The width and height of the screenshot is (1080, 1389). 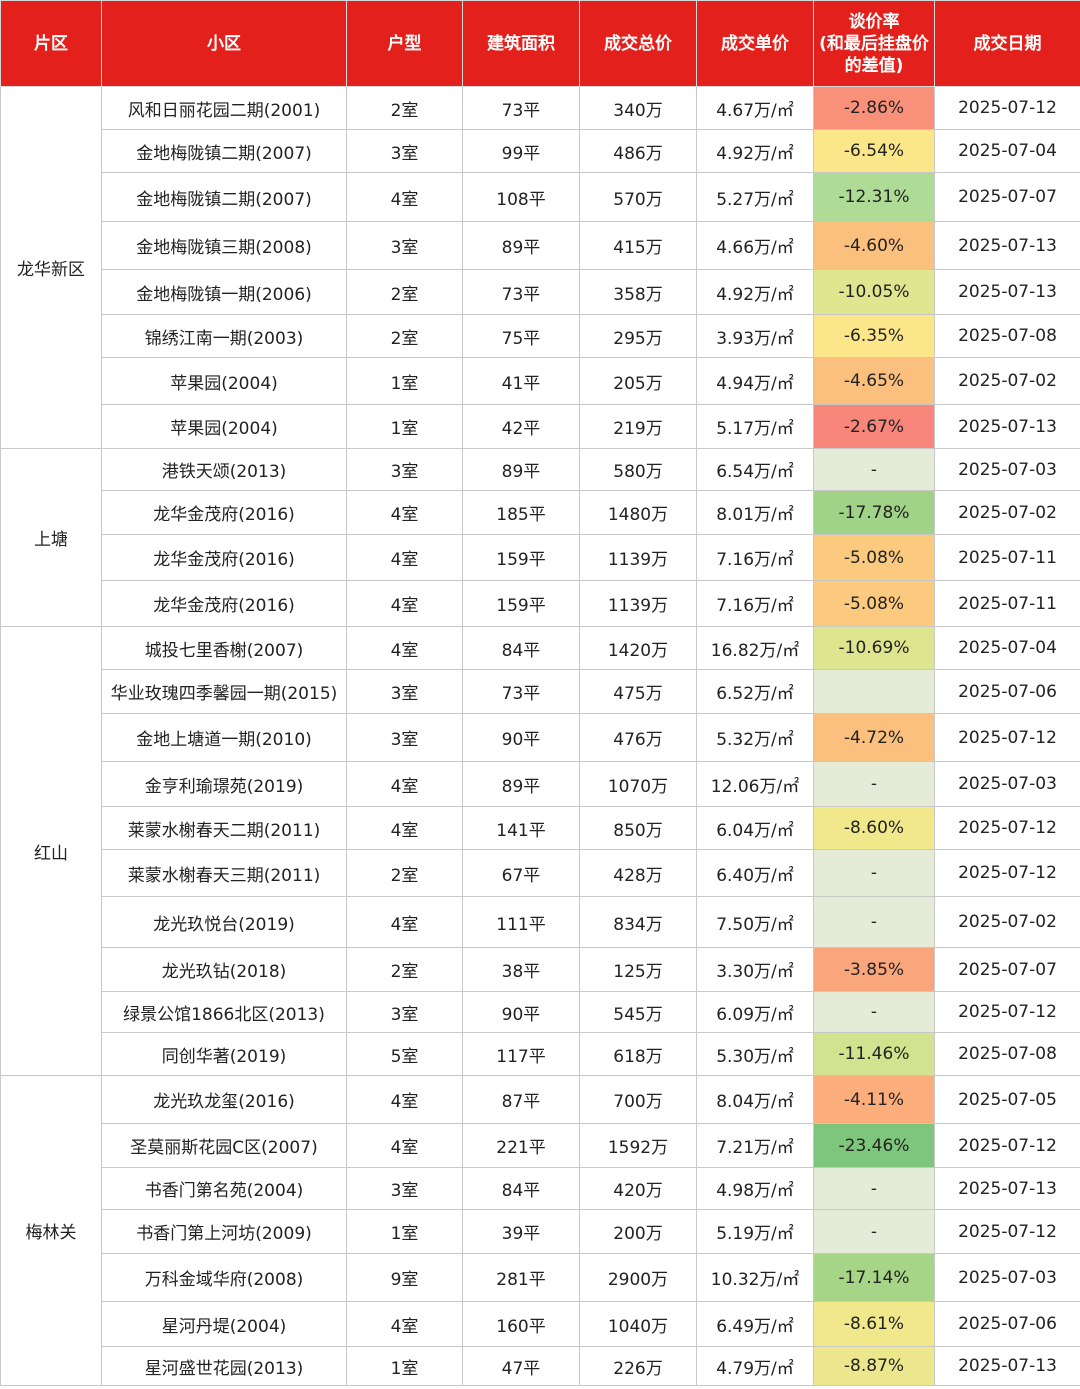 I want to click on unit-price-cell: 5.19万/㎡, so click(x=755, y=1231).